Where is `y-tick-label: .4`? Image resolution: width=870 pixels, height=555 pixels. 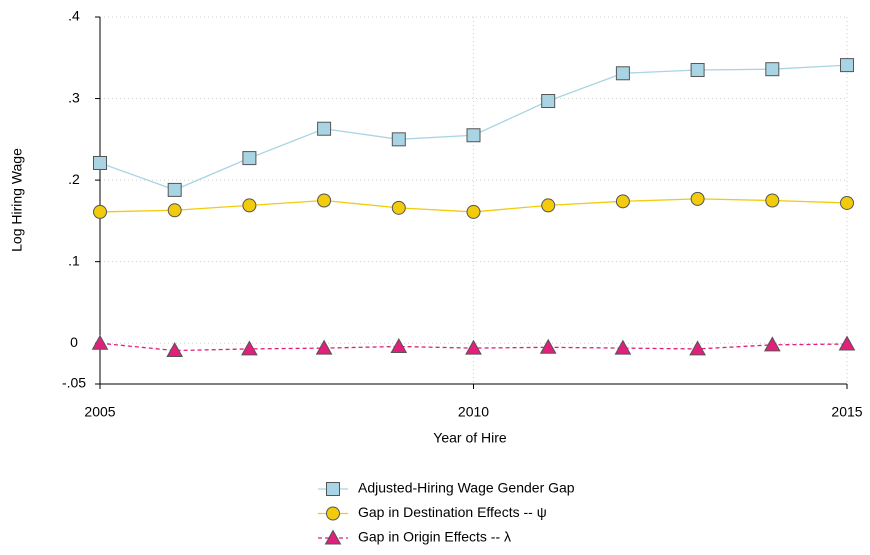
y-tick-label: .4 is located at coordinates (74, 16).